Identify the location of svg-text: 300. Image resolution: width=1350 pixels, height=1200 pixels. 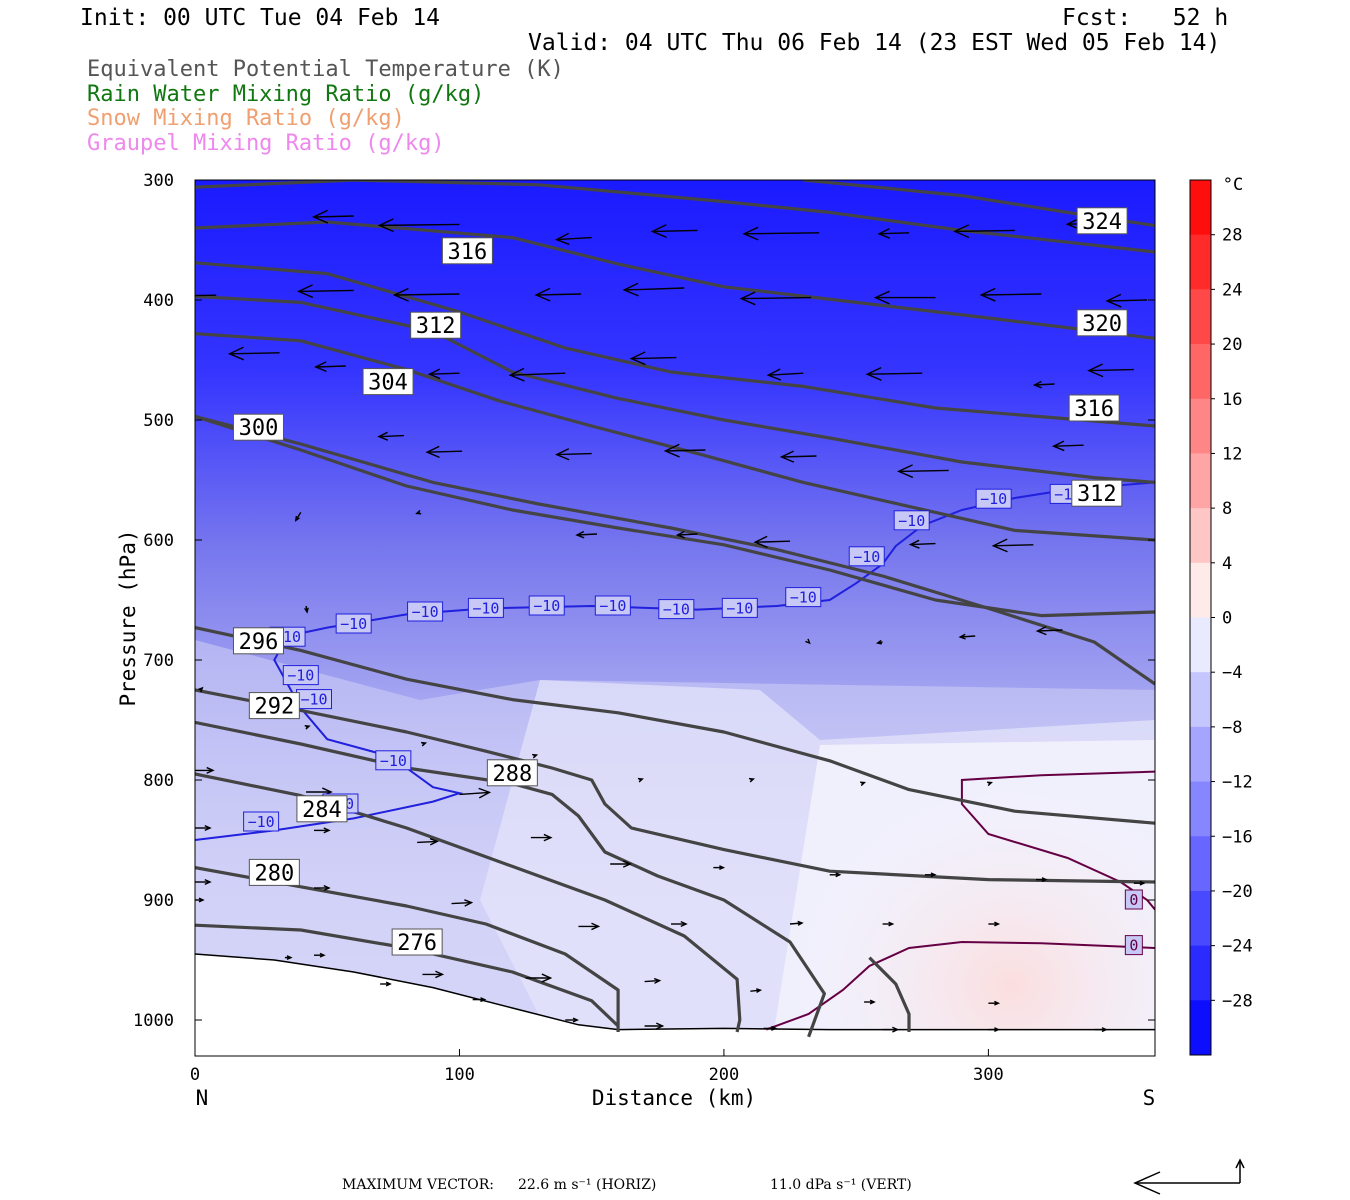
(259, 428).